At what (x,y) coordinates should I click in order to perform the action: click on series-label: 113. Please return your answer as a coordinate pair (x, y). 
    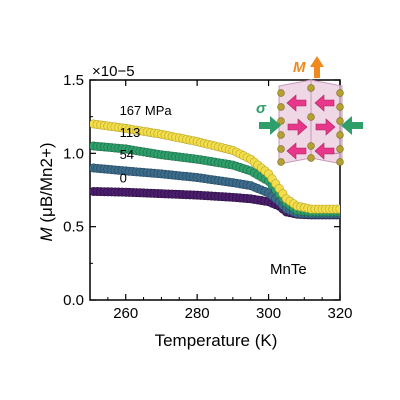
    Looking at the image, I should click on (130, 132).